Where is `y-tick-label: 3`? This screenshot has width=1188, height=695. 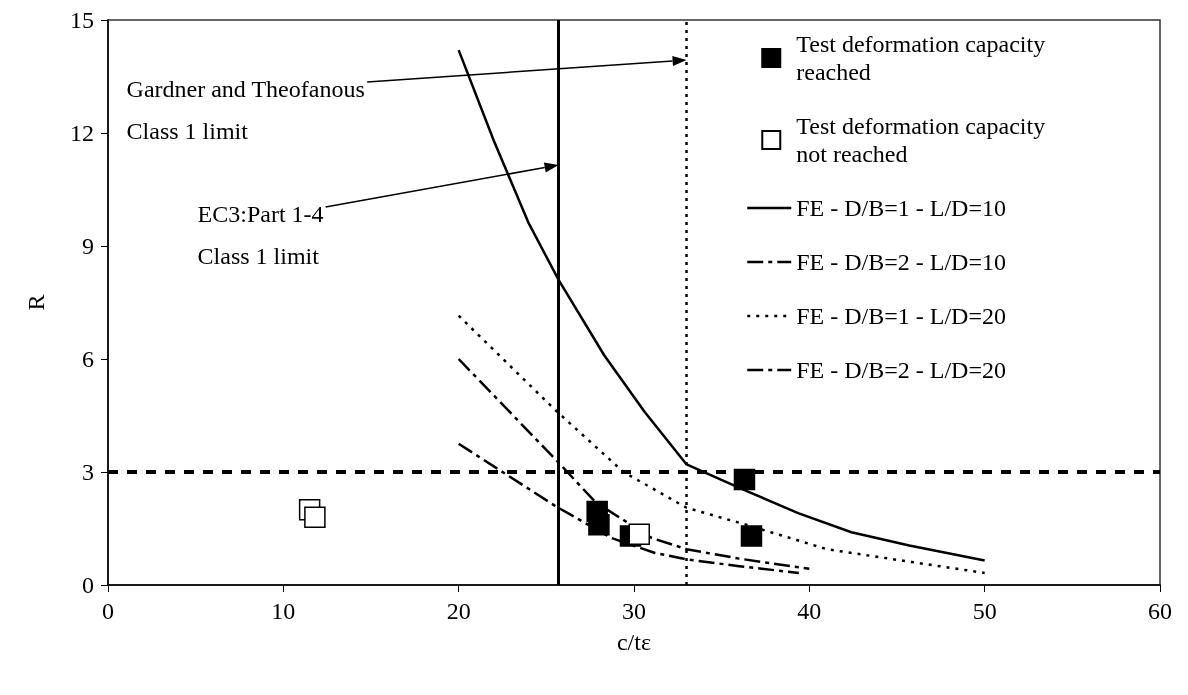
y-tick-label: 3 is located at coordinates (88, 472).